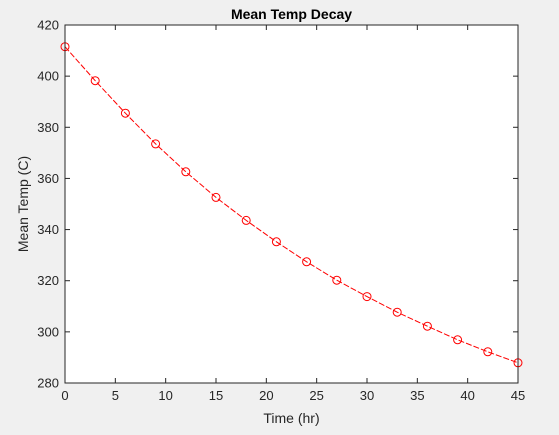 Image resolution: width=559 pixels, height=435 pixels. What do you see at coordinates (367, 395) in the screenshot?
I see `x-tick-label: 30` at bounding box center [367, 395].